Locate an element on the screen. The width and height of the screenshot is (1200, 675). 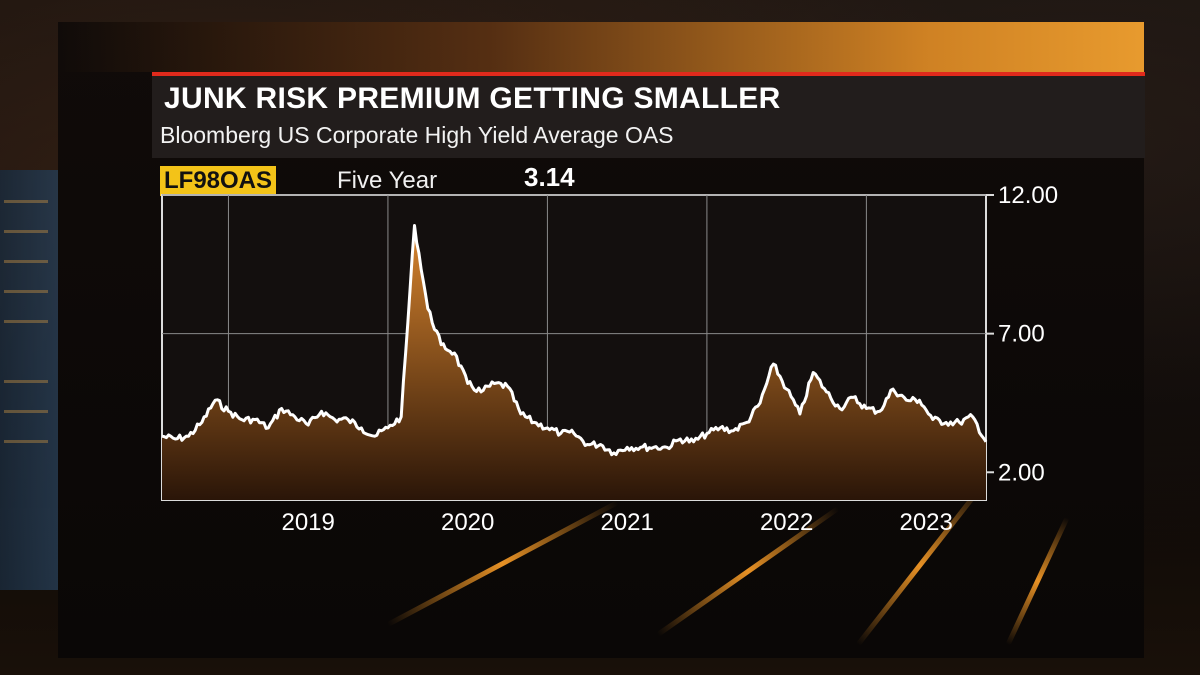
y-tick-label: 7.00 is located at coordinates (1021, 334).